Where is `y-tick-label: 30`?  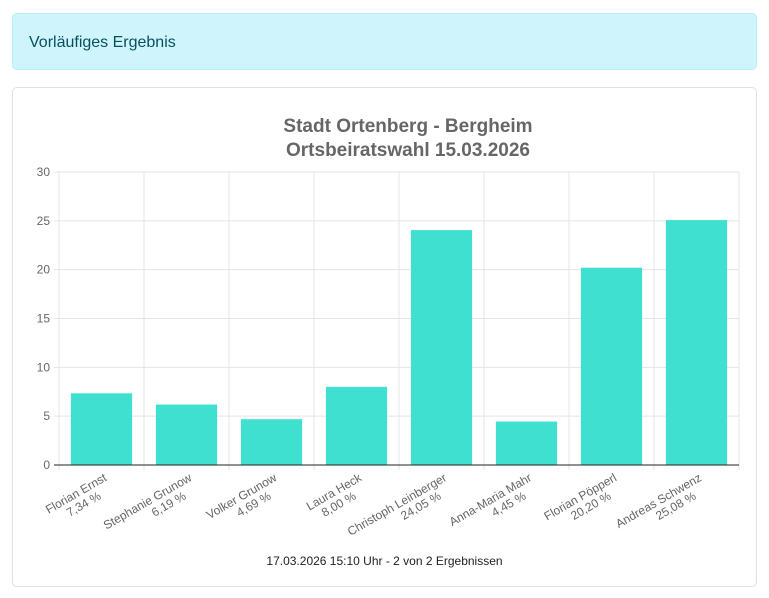 y-tick-label: 30 is located at coordinates (44, 172).